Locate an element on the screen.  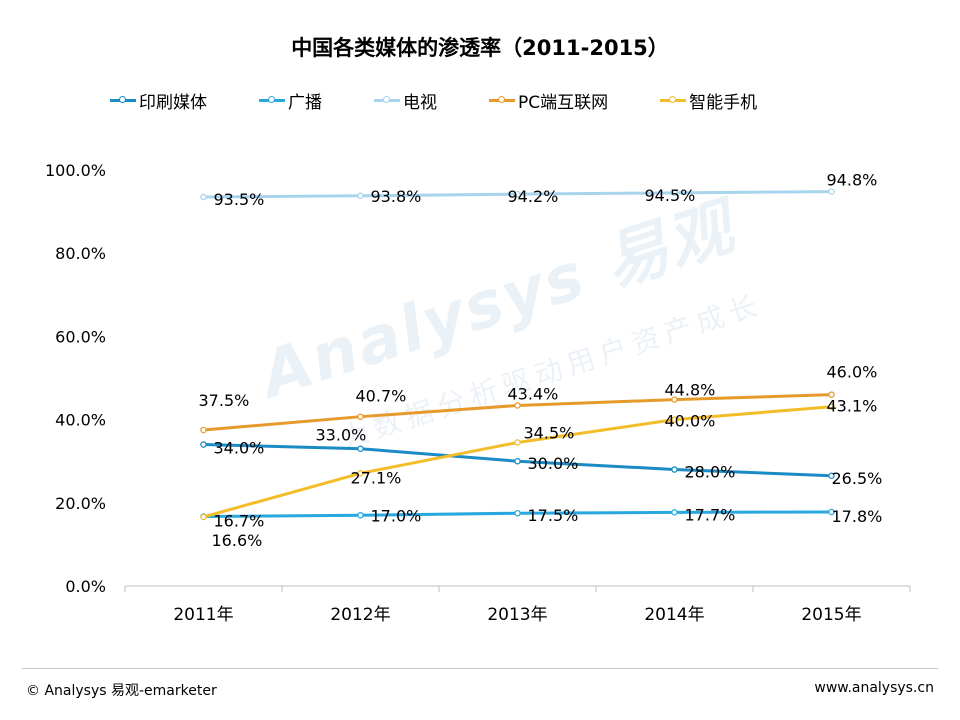
data-label: 17.5% is located at coordinates (553, 515).